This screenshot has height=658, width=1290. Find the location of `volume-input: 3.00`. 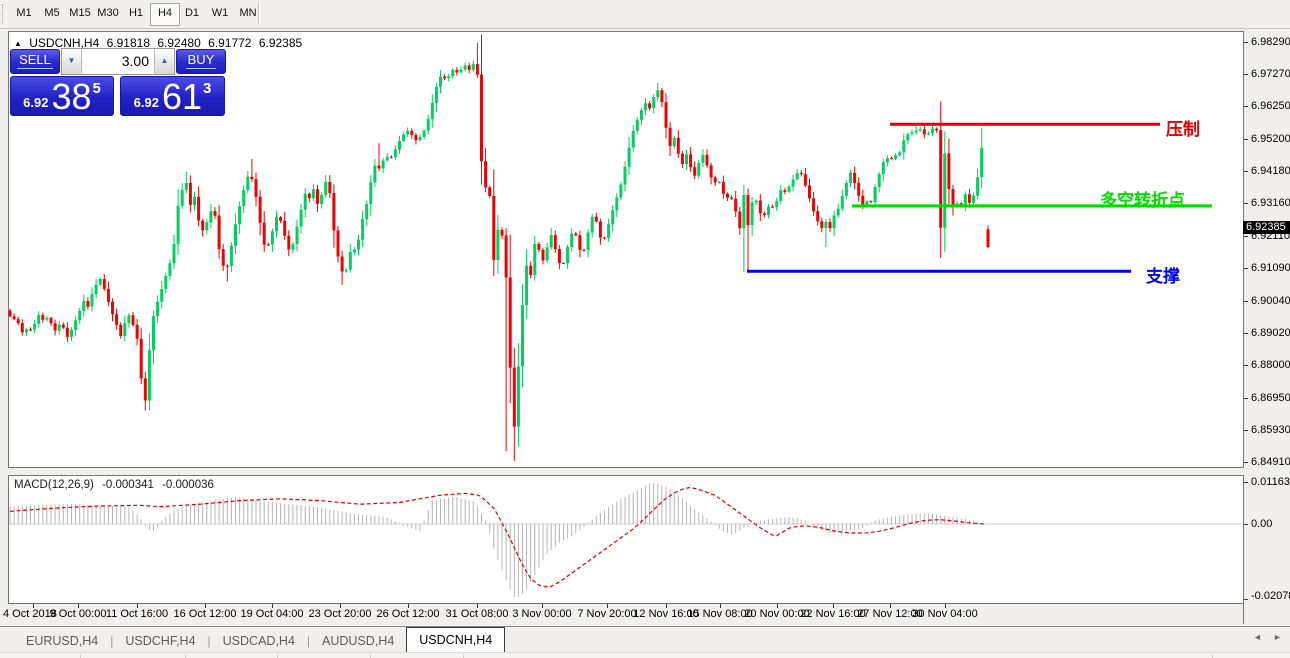

volume-input: 3.00 is located at coordinates (135, 61).